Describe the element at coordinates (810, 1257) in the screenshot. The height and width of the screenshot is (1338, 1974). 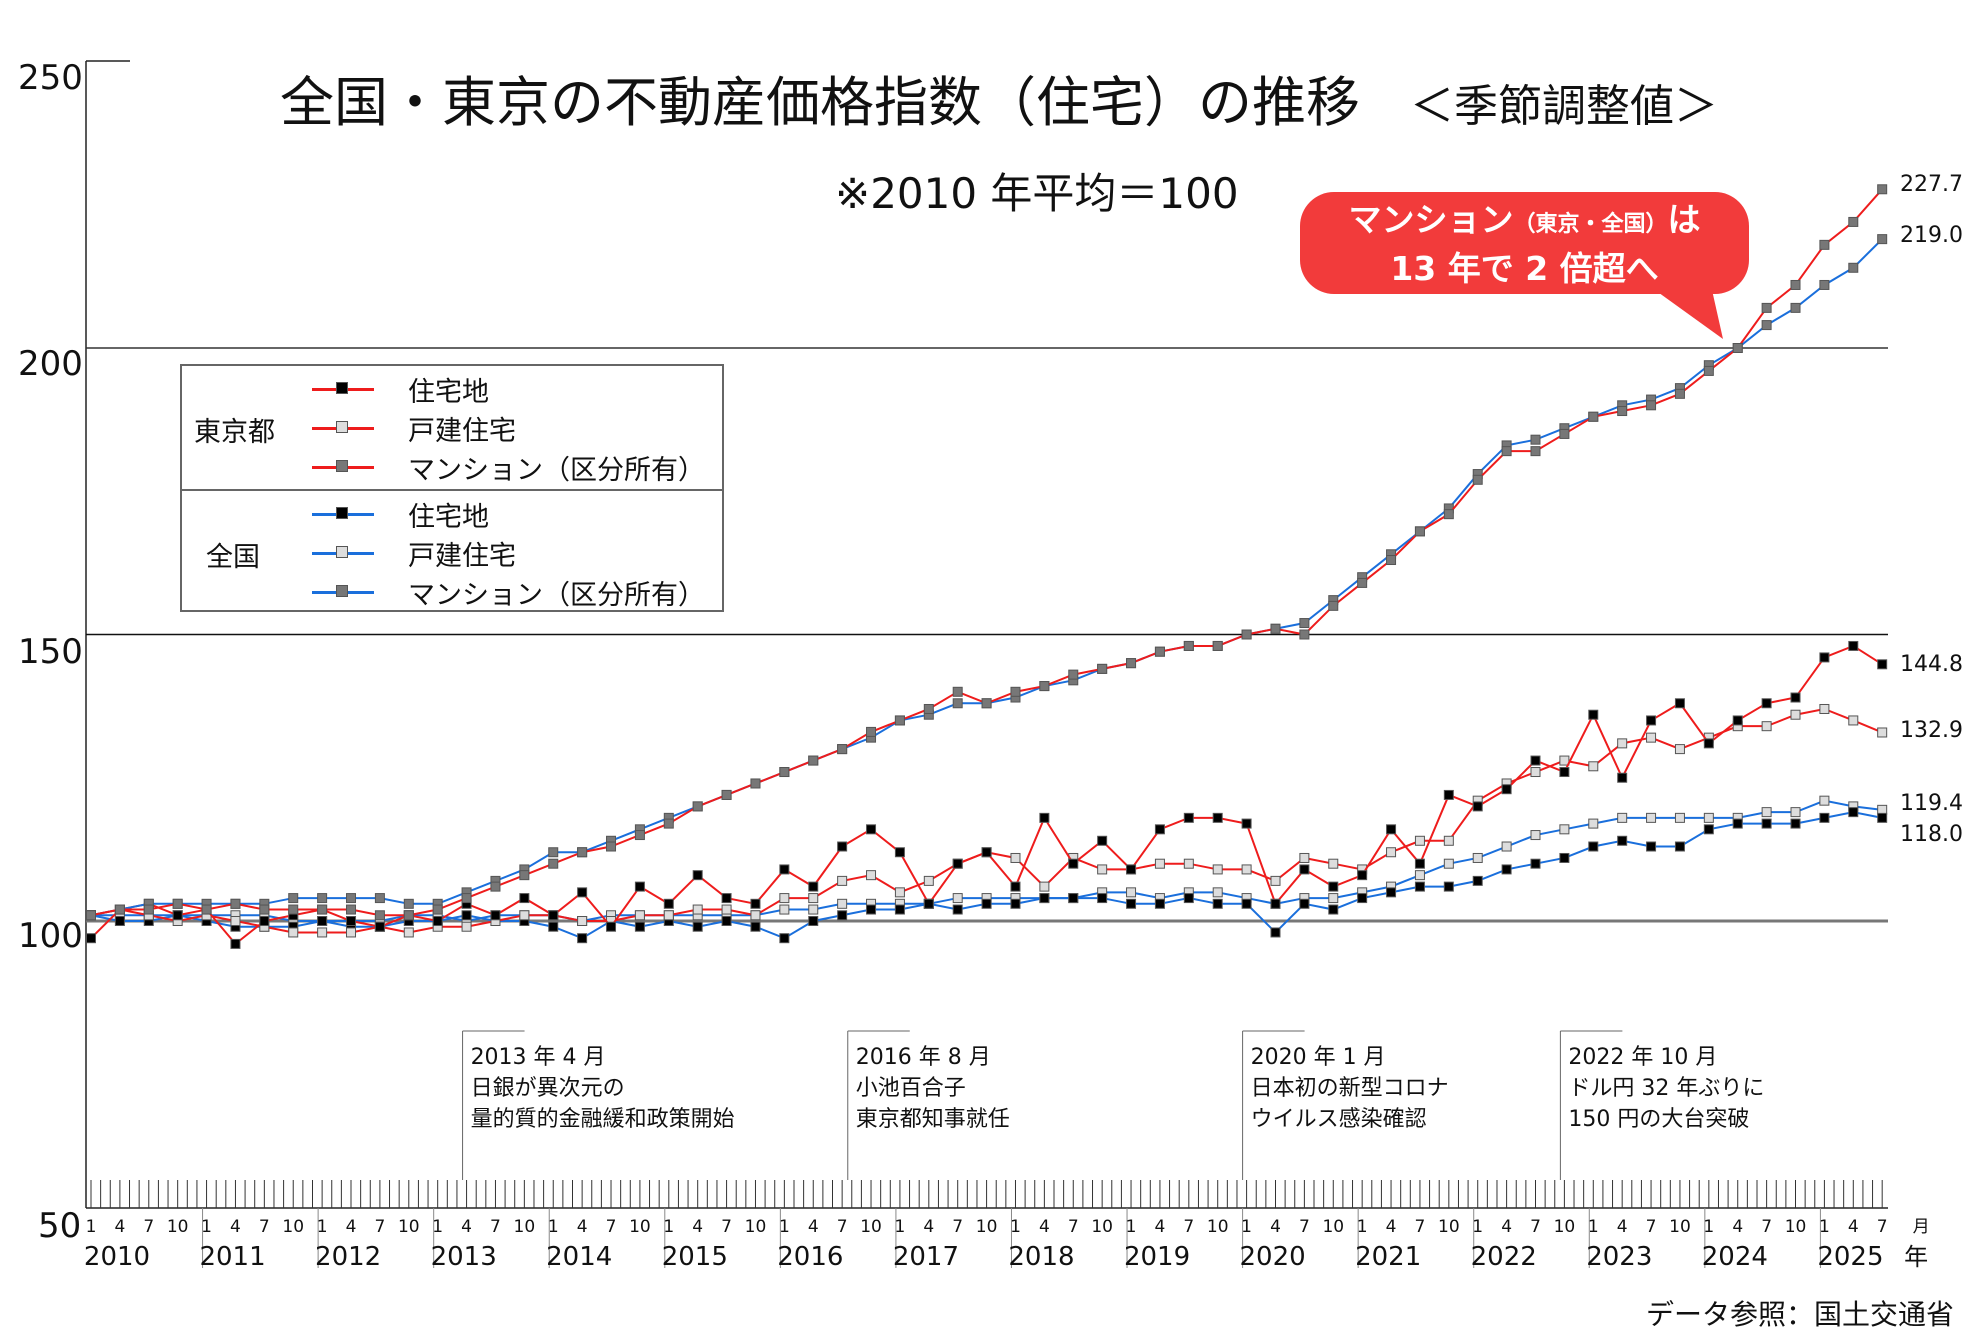
I see `year-label: 2016` at that location.